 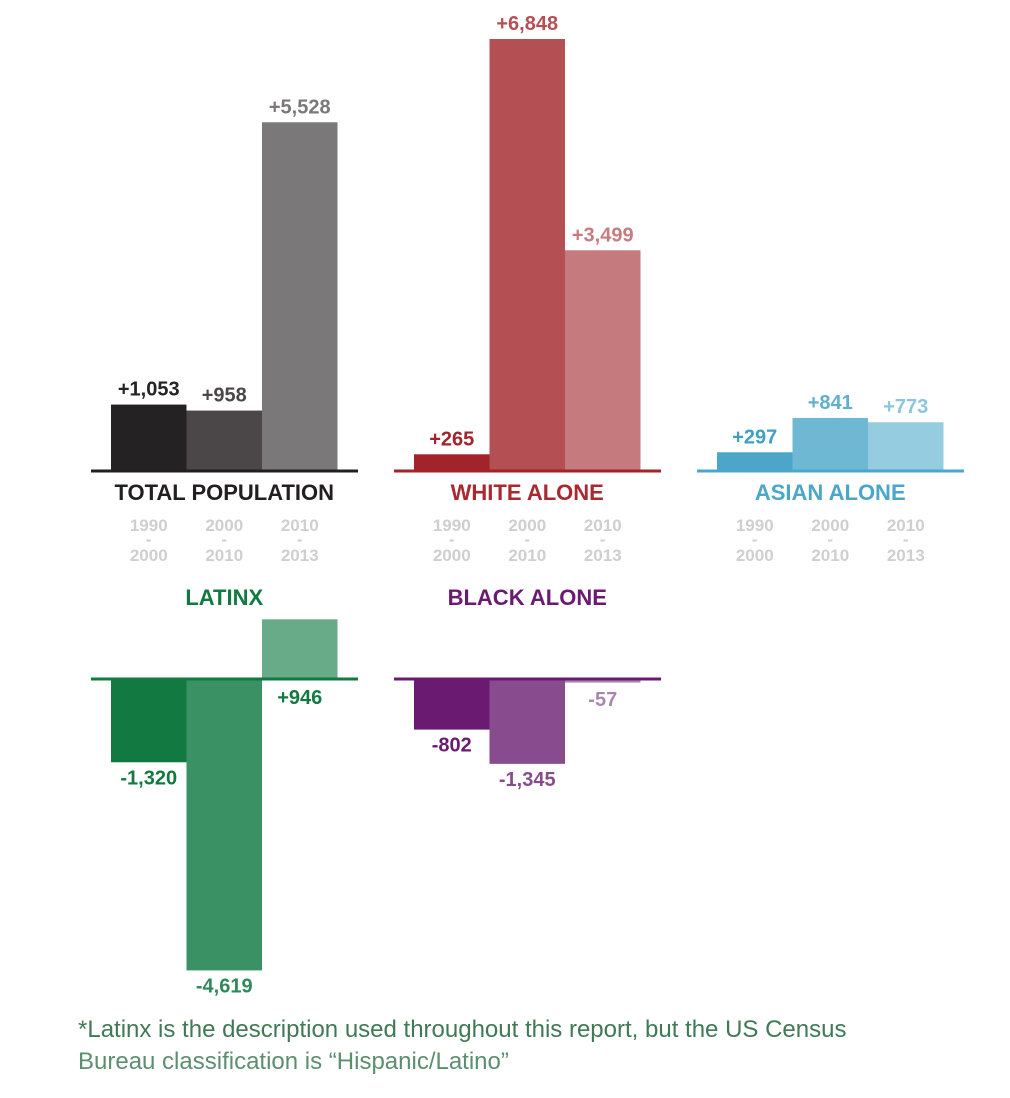 I want to click on value-label-latinx-2: -4,619, so click(x=224, y=986).